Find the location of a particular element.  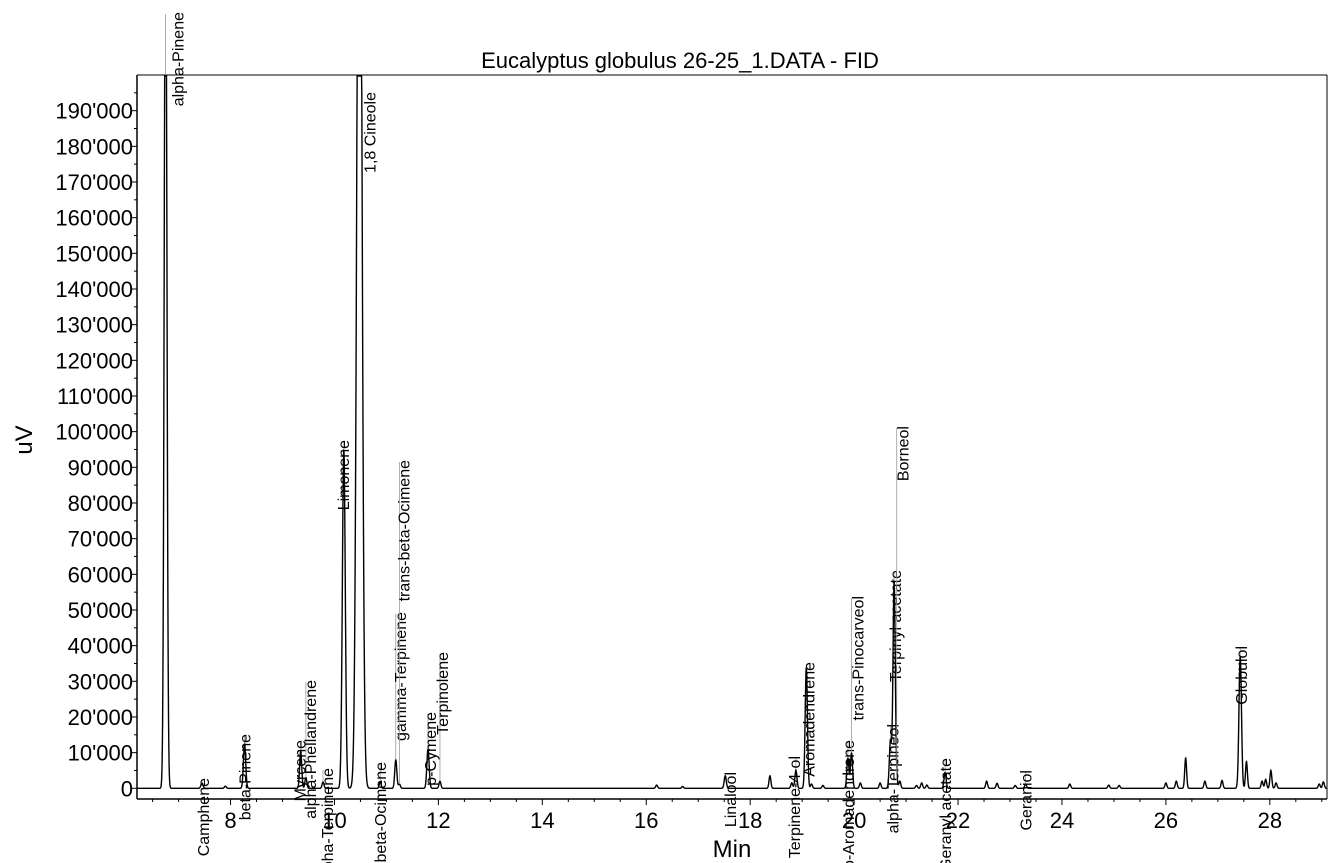

peak-label: Geranyl acetate is located at coordinates (946, 810).